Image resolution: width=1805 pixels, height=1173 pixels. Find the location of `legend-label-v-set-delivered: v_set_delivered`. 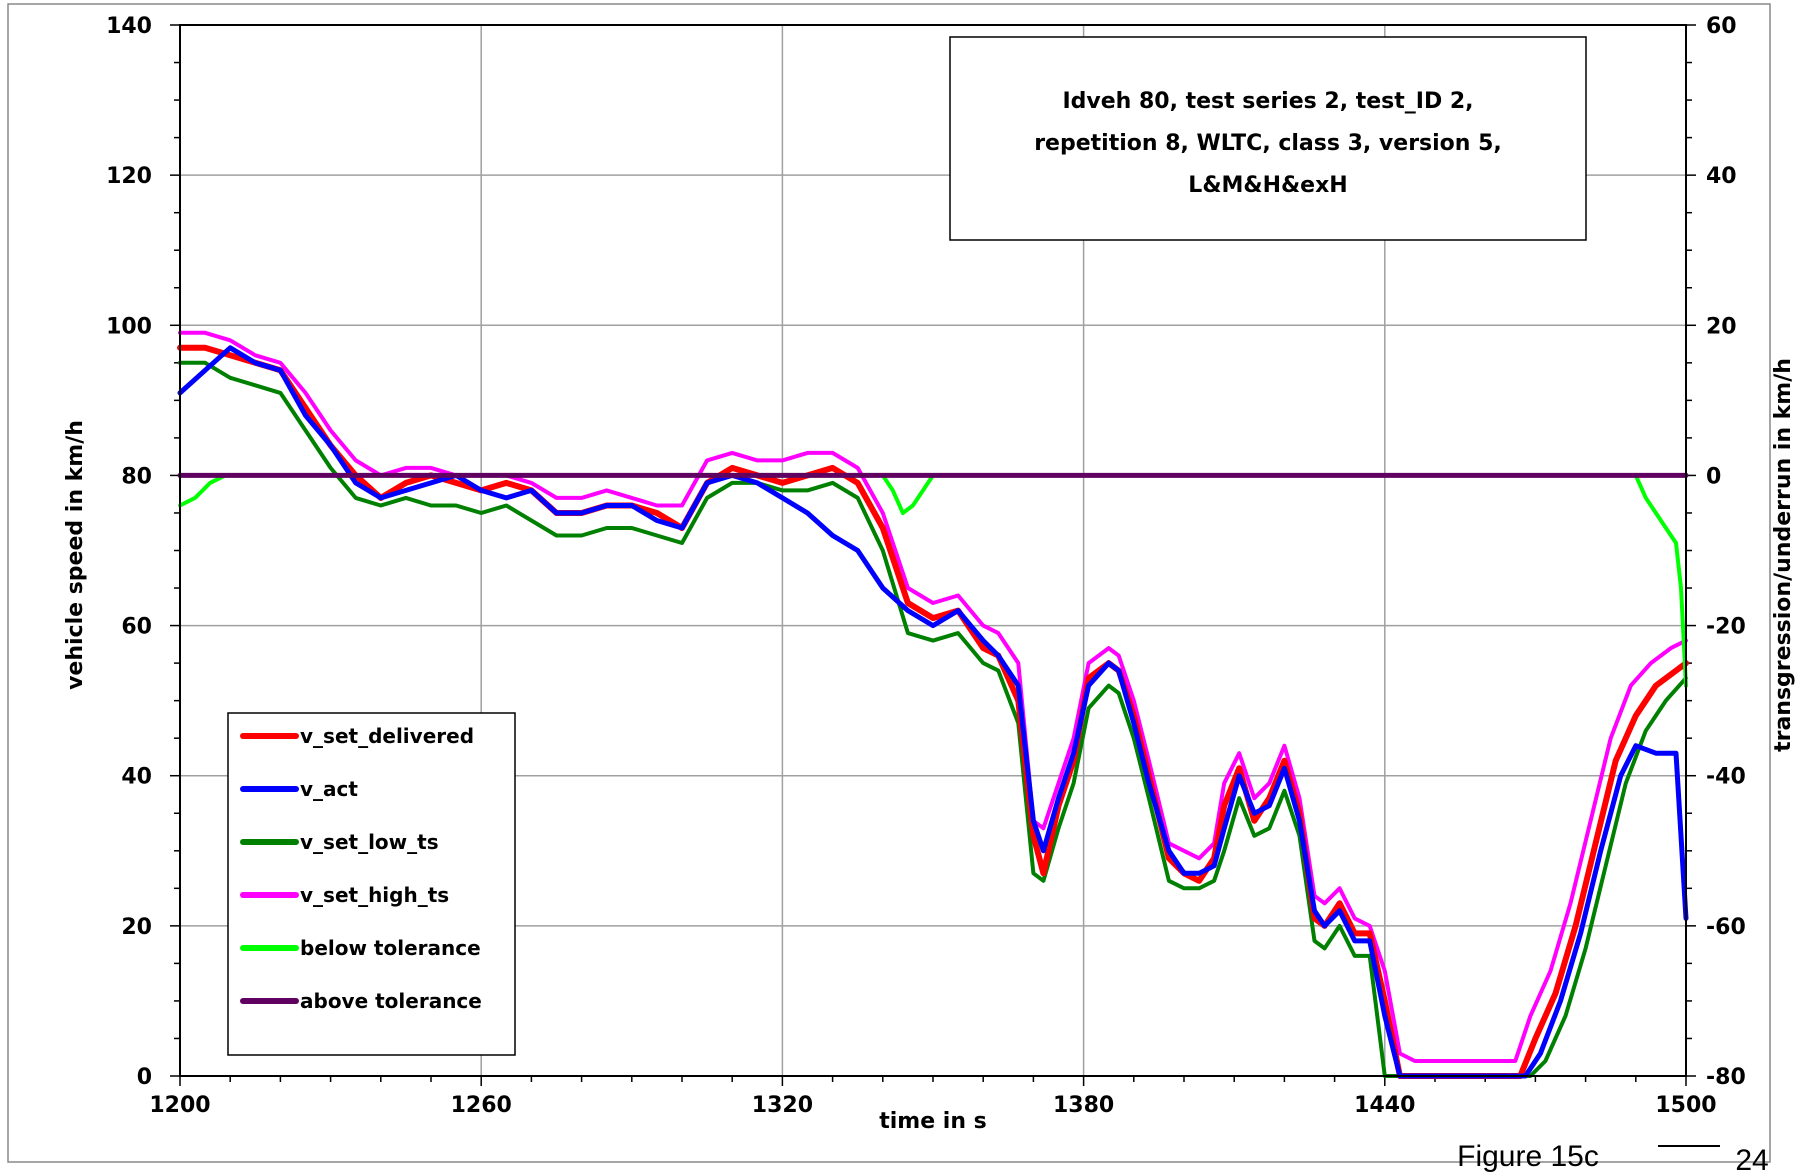

legend-label-v-set-delivered: v_set_delivered is located at coordinates (387, 736).